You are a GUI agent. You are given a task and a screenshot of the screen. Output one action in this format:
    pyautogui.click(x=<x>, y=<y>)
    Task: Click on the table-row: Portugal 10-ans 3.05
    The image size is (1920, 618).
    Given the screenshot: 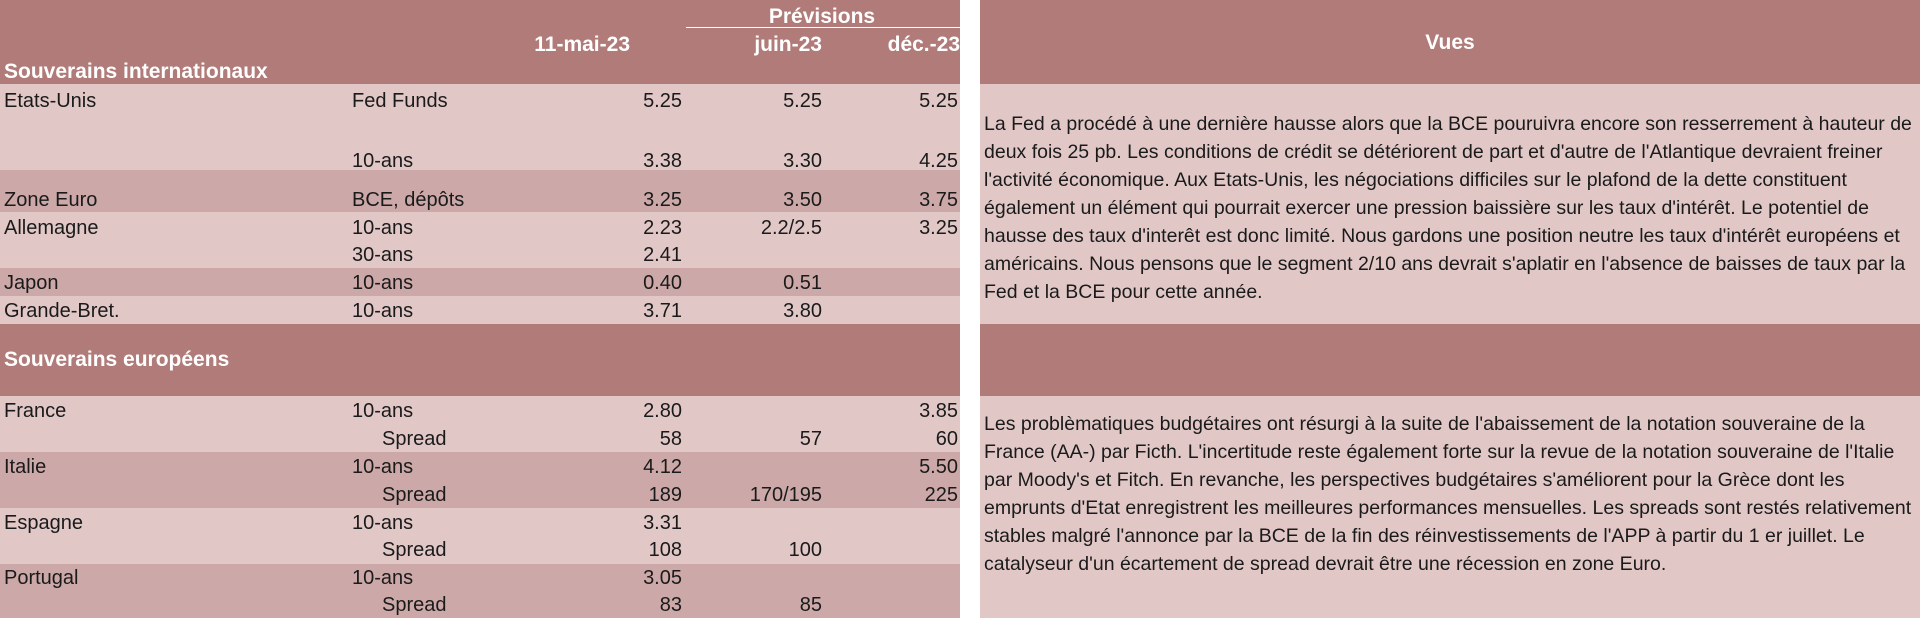 What is the action you would take?
    pyautogui.click(x=480, y=578)
    